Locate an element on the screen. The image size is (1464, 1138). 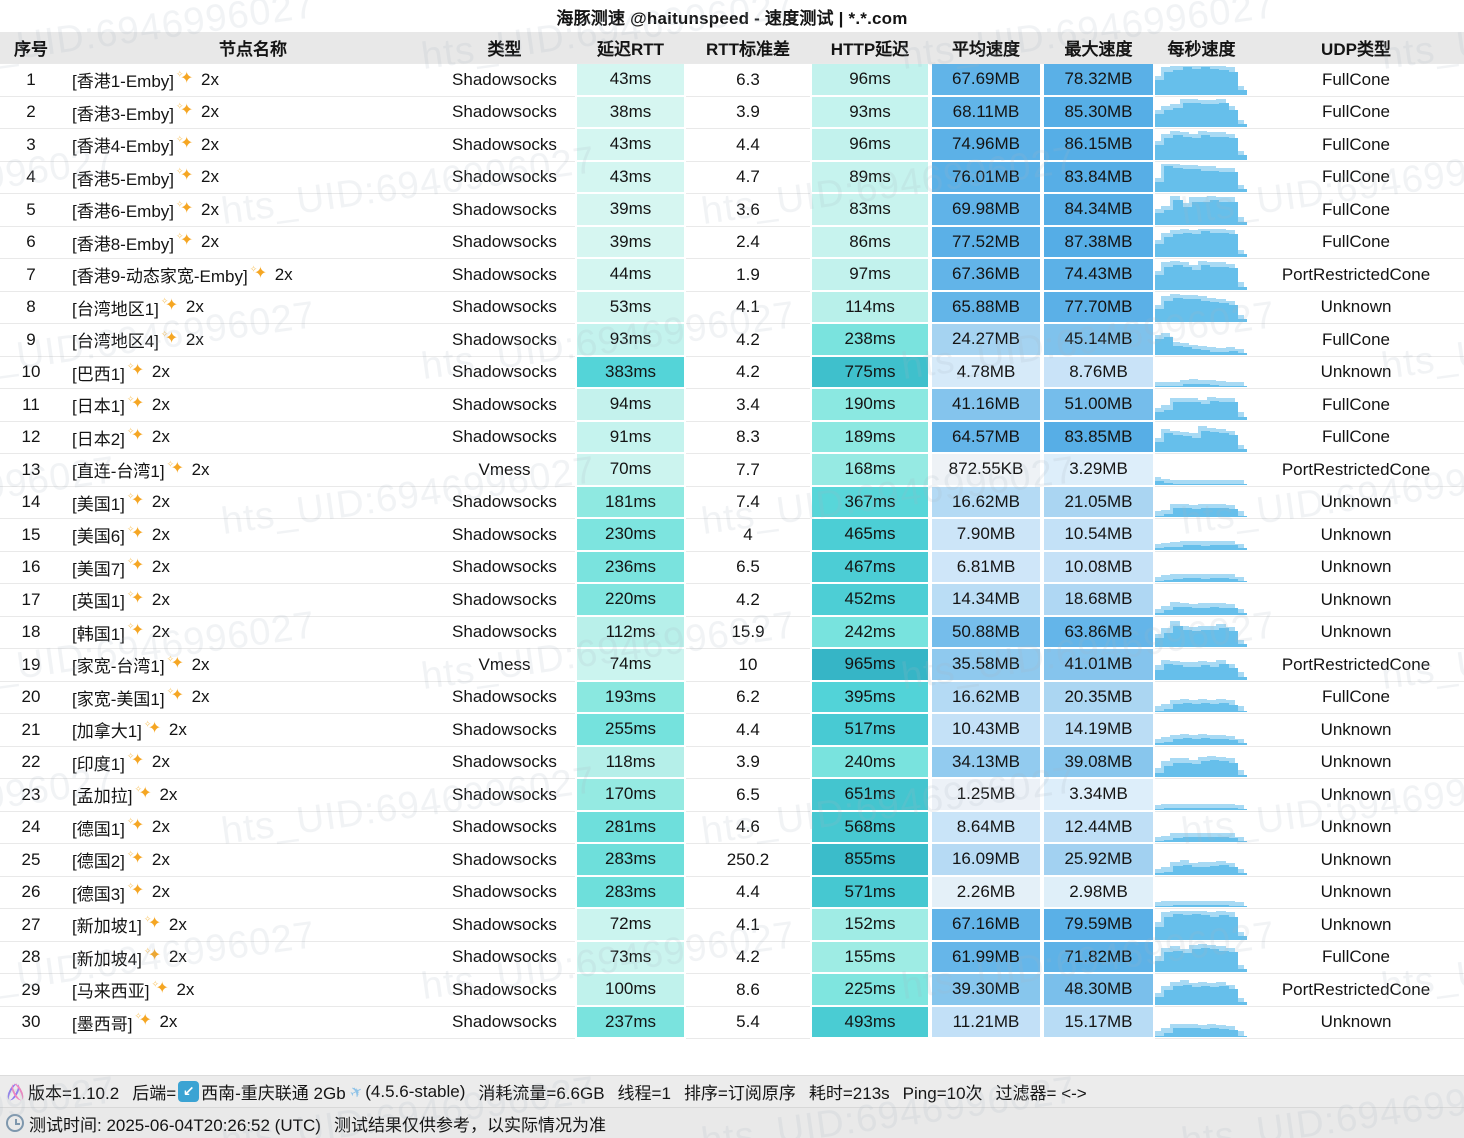
col-header-index: 序号 is located at coordinates (31, 48).